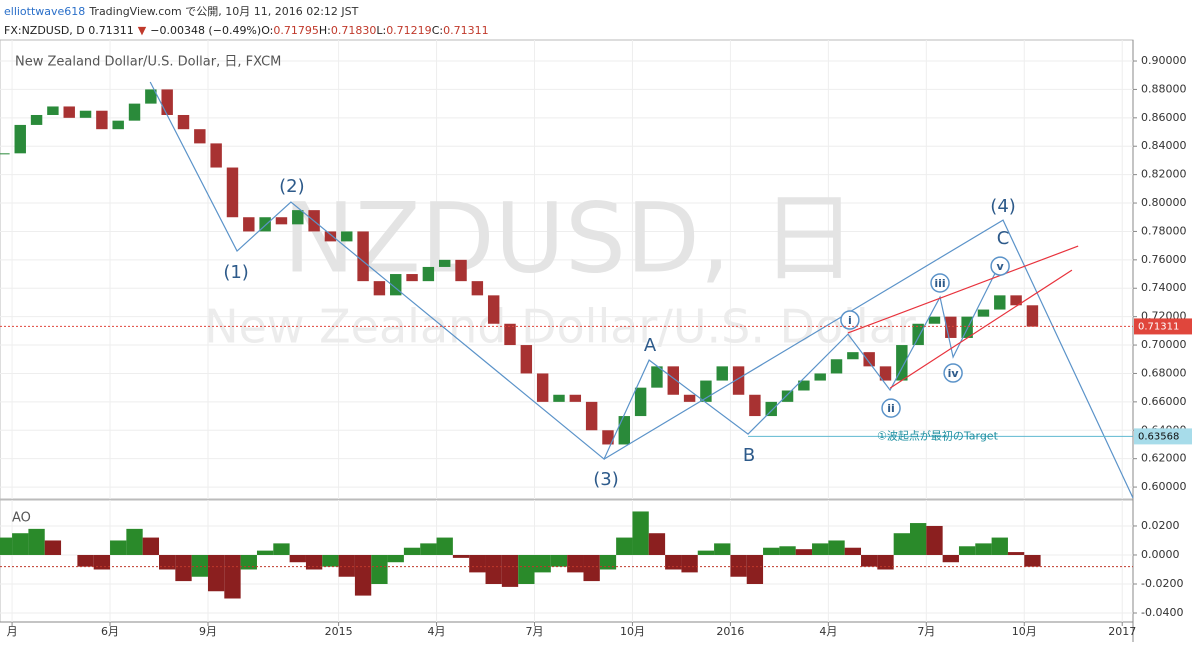 The height and width of the screenshot is (648, 1196). Describe the element at coordinates (1164, 486) in the screenshot. I see `y-tick-label: 0.60000` at that location.